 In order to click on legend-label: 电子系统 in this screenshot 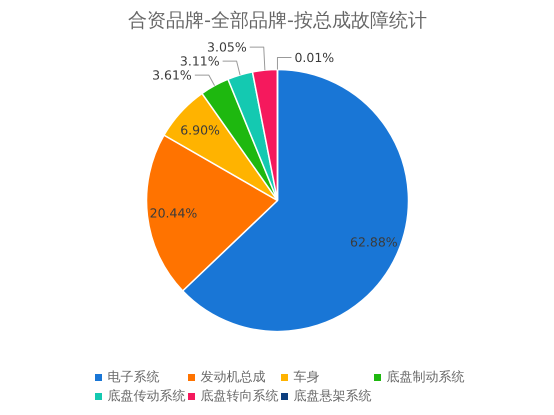, I will do `click(134, 377)`.